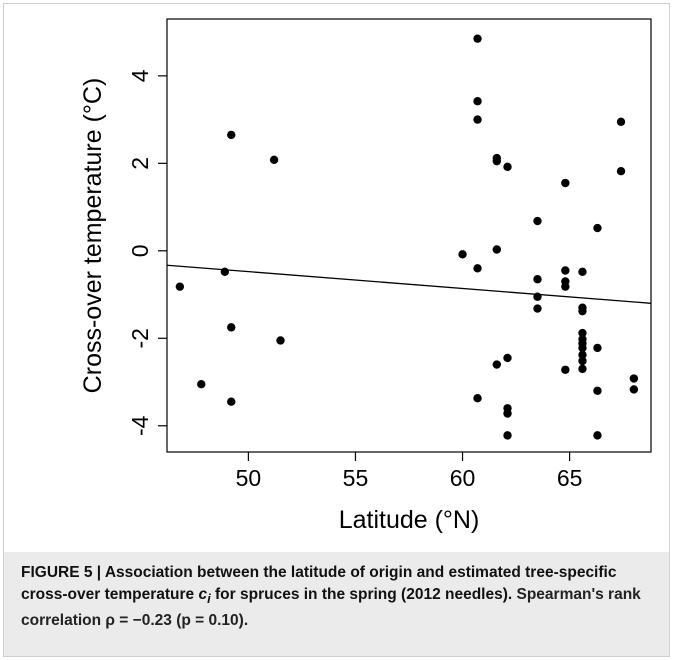 This screenshot has width=673, height=660. I want to click on x-tick-label: 60, so click(463, 478).